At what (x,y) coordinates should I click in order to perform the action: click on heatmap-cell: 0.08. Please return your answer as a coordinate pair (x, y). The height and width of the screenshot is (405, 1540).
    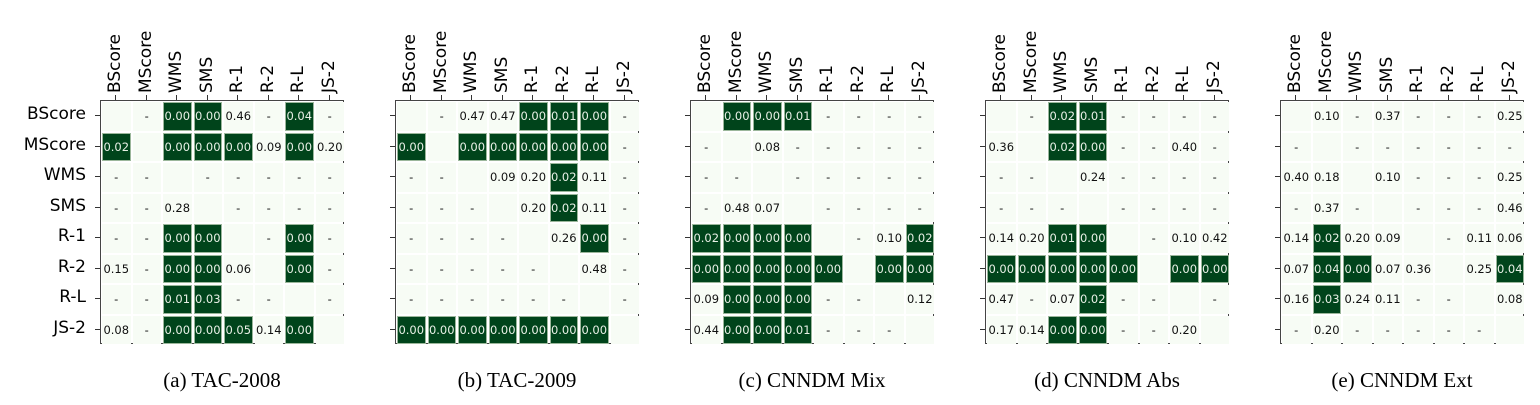
    Looking at the image, I should click on (1509, 299).